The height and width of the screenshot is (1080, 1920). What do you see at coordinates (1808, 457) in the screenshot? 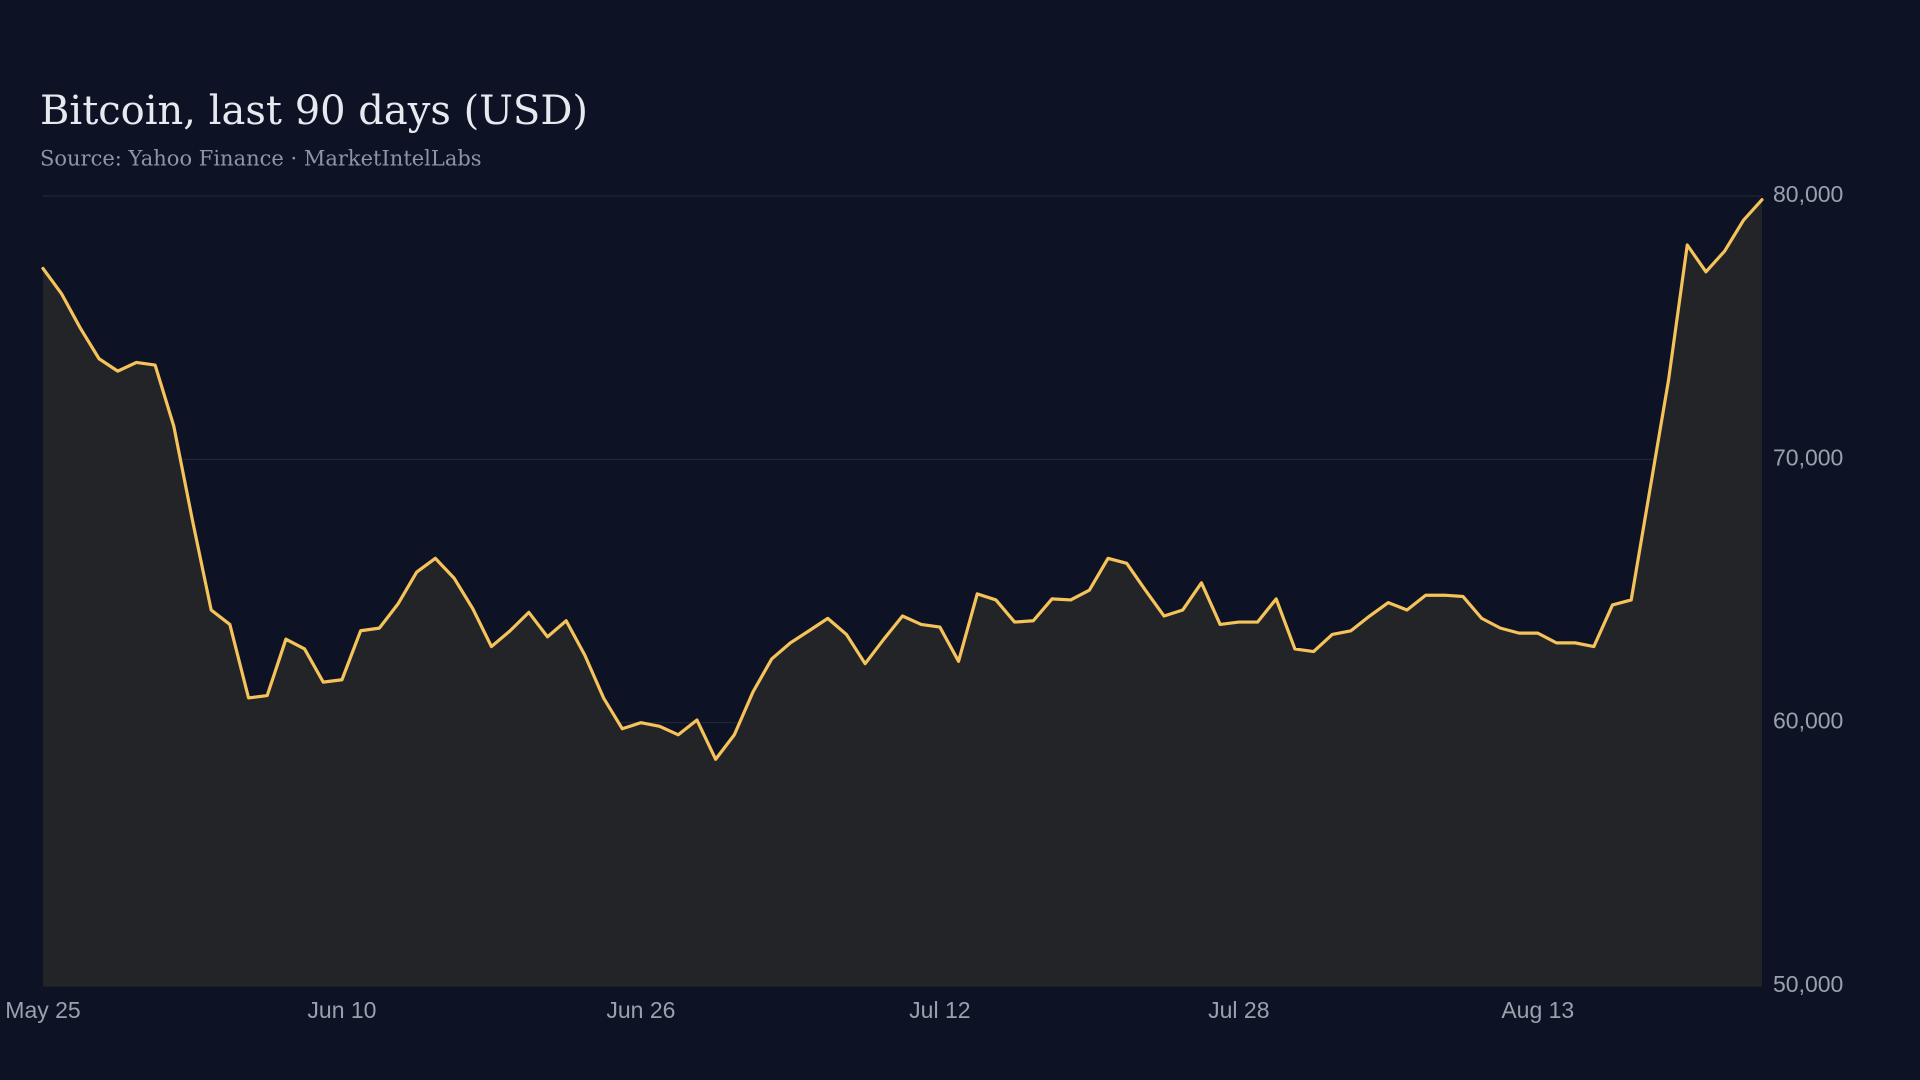
I see `y-tick-label: 70,000` at bounding box center [1808, 457].